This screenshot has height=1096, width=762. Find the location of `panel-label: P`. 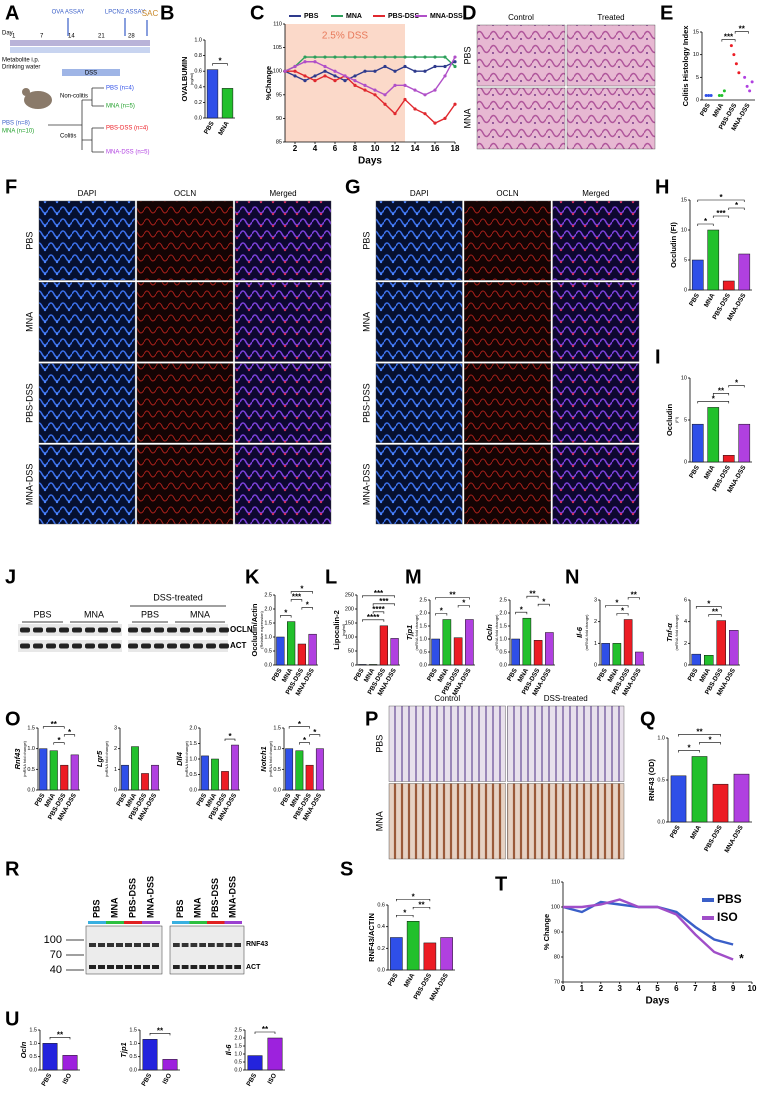

panel-label: P is located at coordinates (371, 719).